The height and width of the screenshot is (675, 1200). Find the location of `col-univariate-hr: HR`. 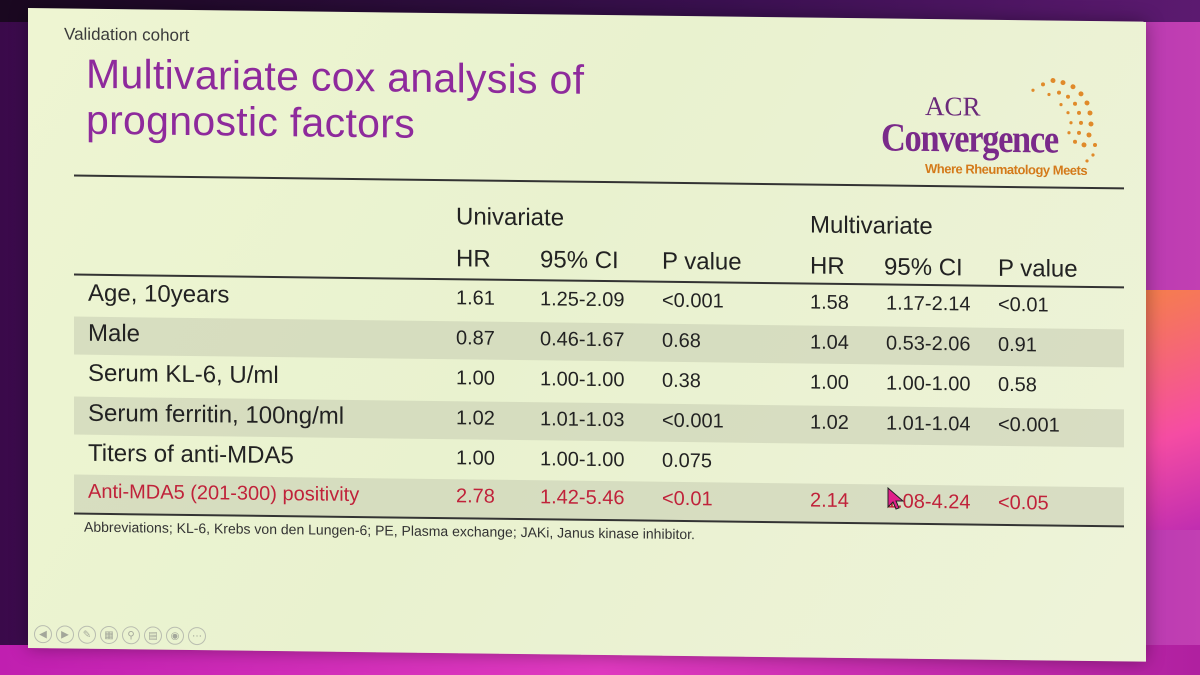

col-univariate-hr: HR is located at coordinates (473, 259).